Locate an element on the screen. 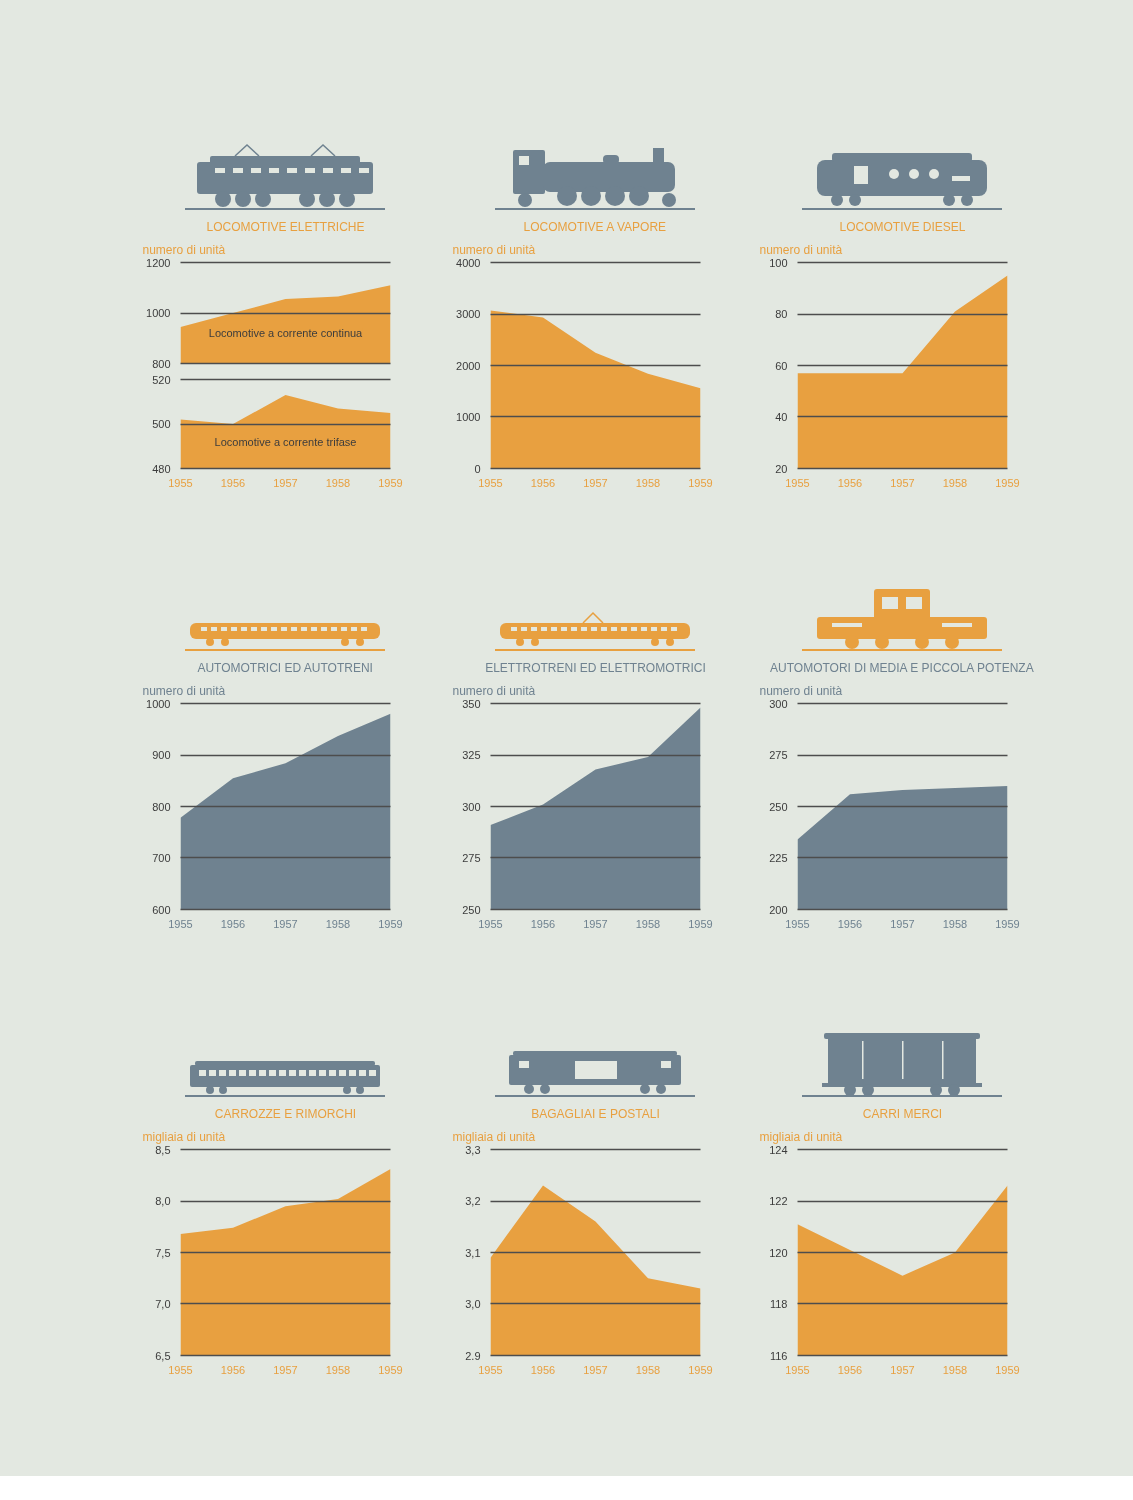 The image size is (1133, 1500). y-tick-label: 122 is located at coordinates (778, 1201).